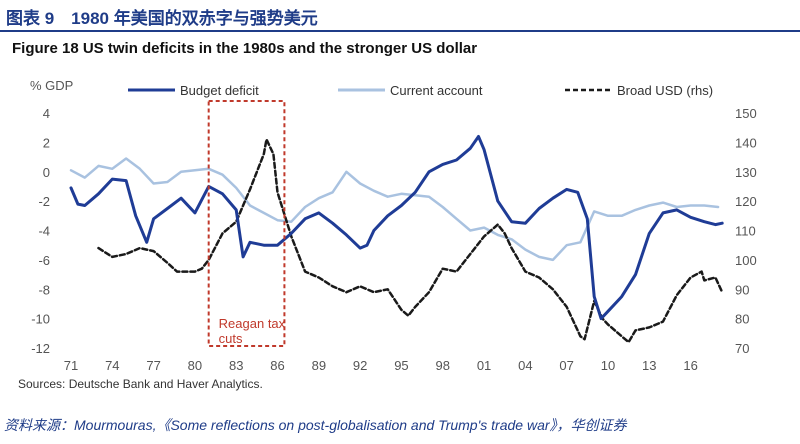 The height and width of the screenshot is (444, 800). I want to click on y-ticks: 4 2 0 -2 -4 -6 -8 -10 -12, so click(40, 231).